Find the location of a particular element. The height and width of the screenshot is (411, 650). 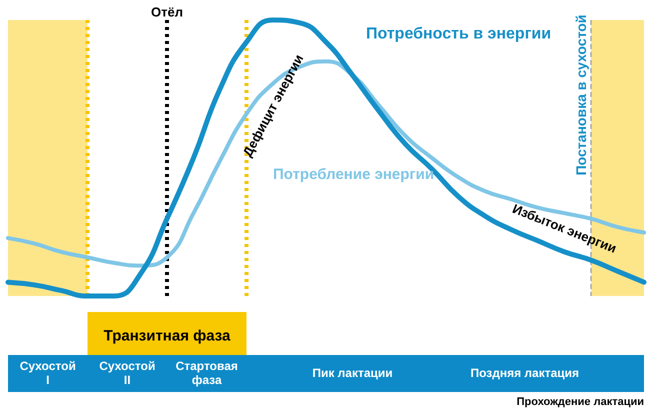

text: Пик лактации is located at coordinates (352, 373).